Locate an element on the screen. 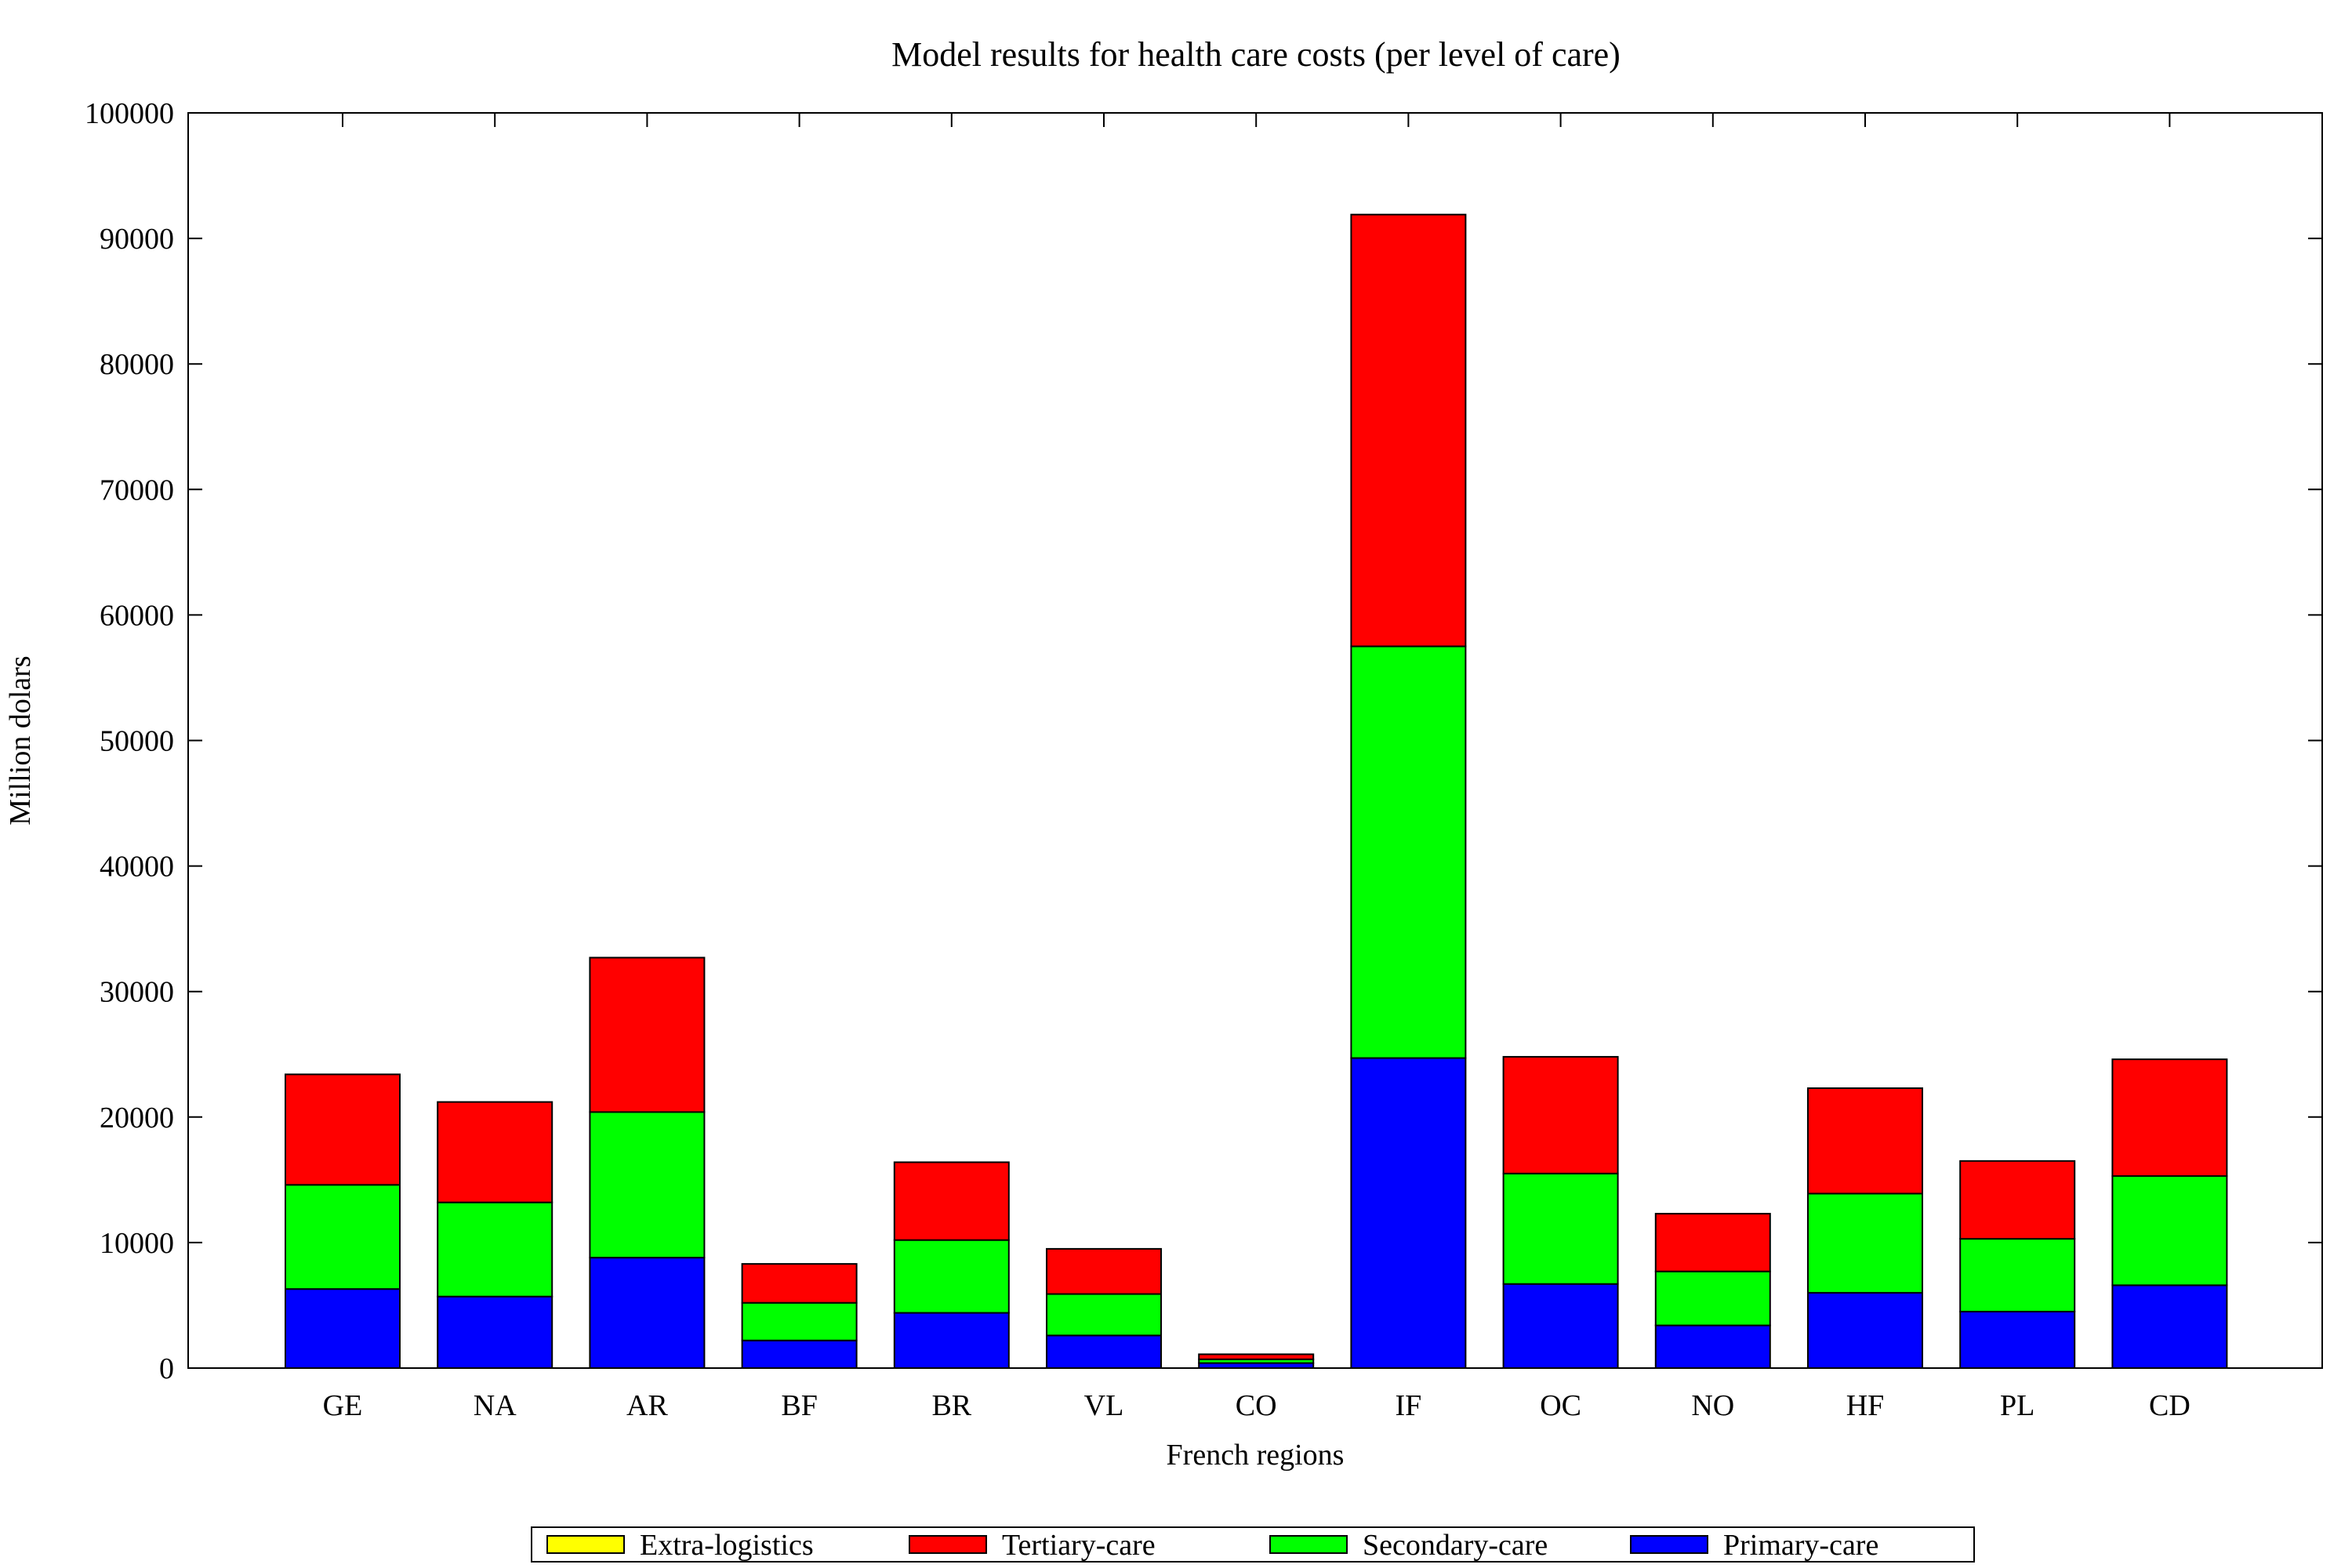  bar-hf-tertiary-care is located at coordinates (1865, 1141).